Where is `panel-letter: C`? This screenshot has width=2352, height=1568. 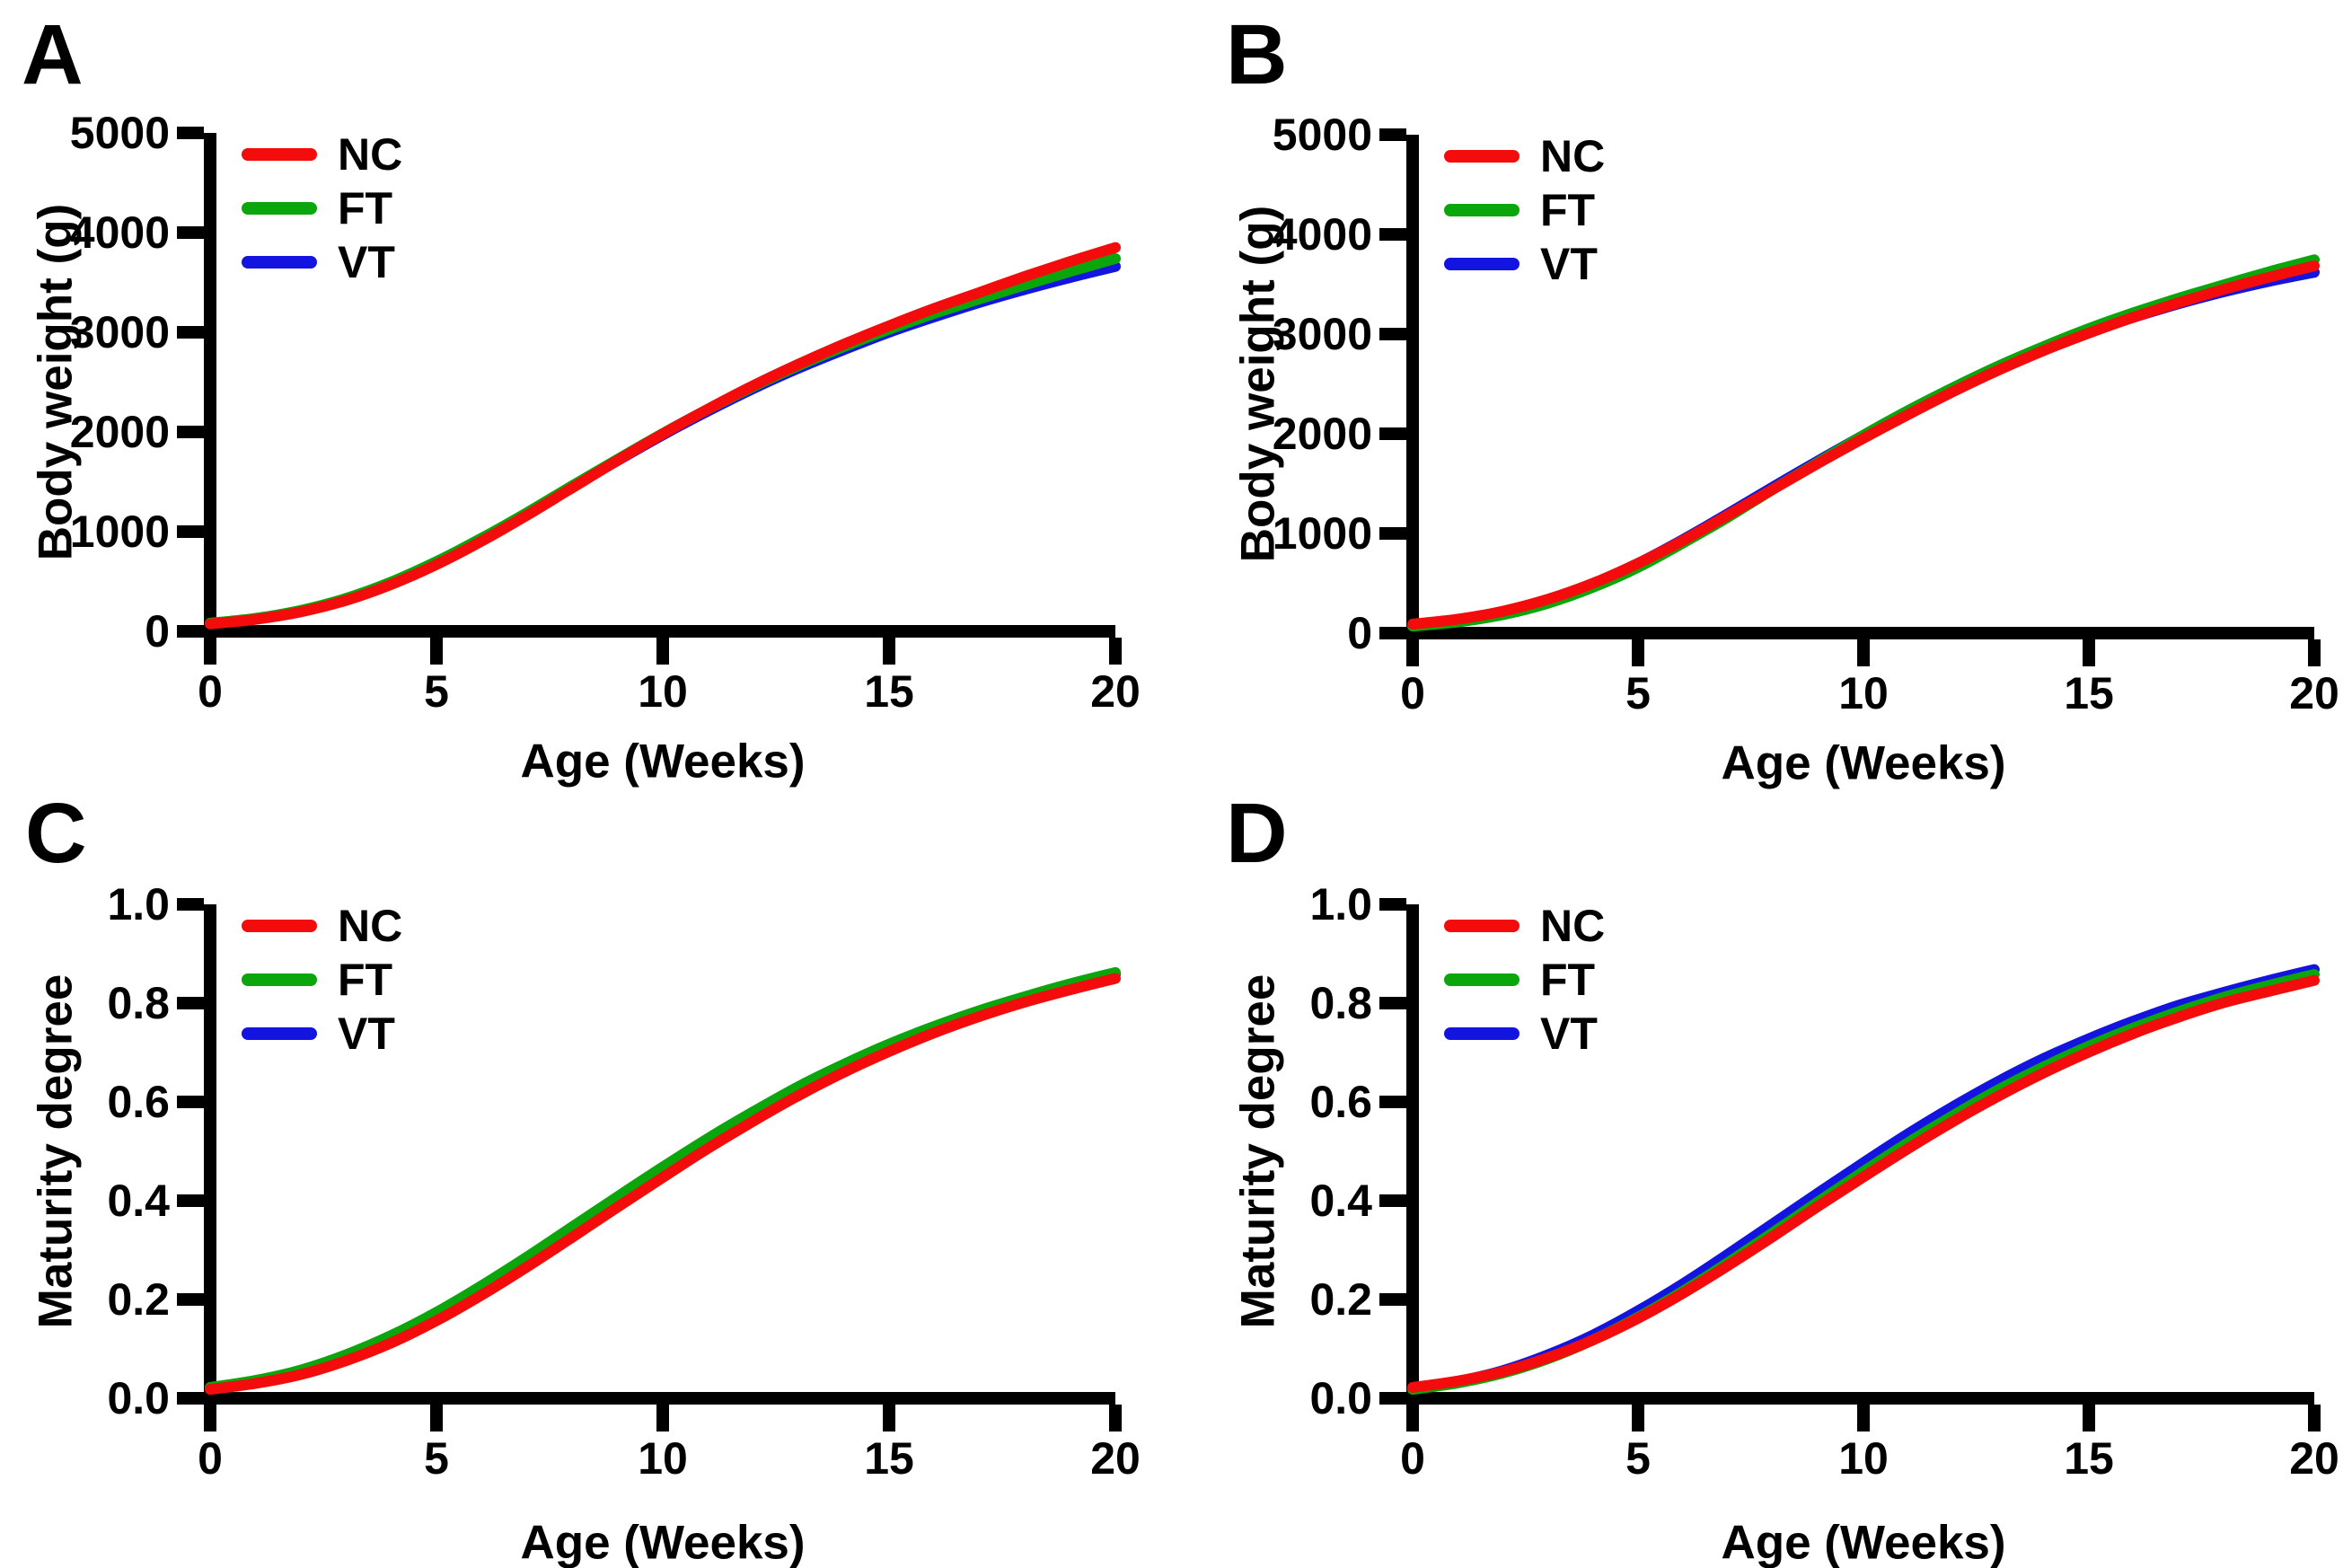
panel-letter: C is located at coordinates (56, 833).